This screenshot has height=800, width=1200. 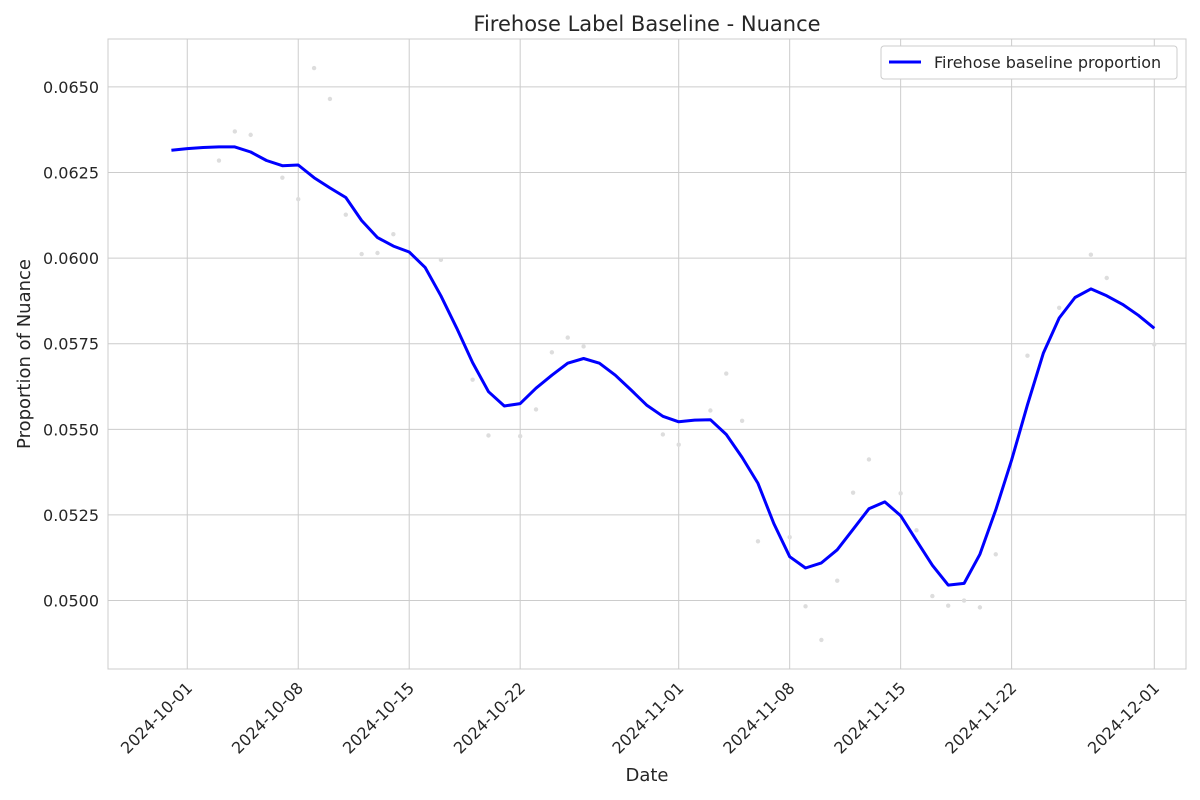 I want to click on x-tick-label: 2024-10-22, so click(x=489, y=717).